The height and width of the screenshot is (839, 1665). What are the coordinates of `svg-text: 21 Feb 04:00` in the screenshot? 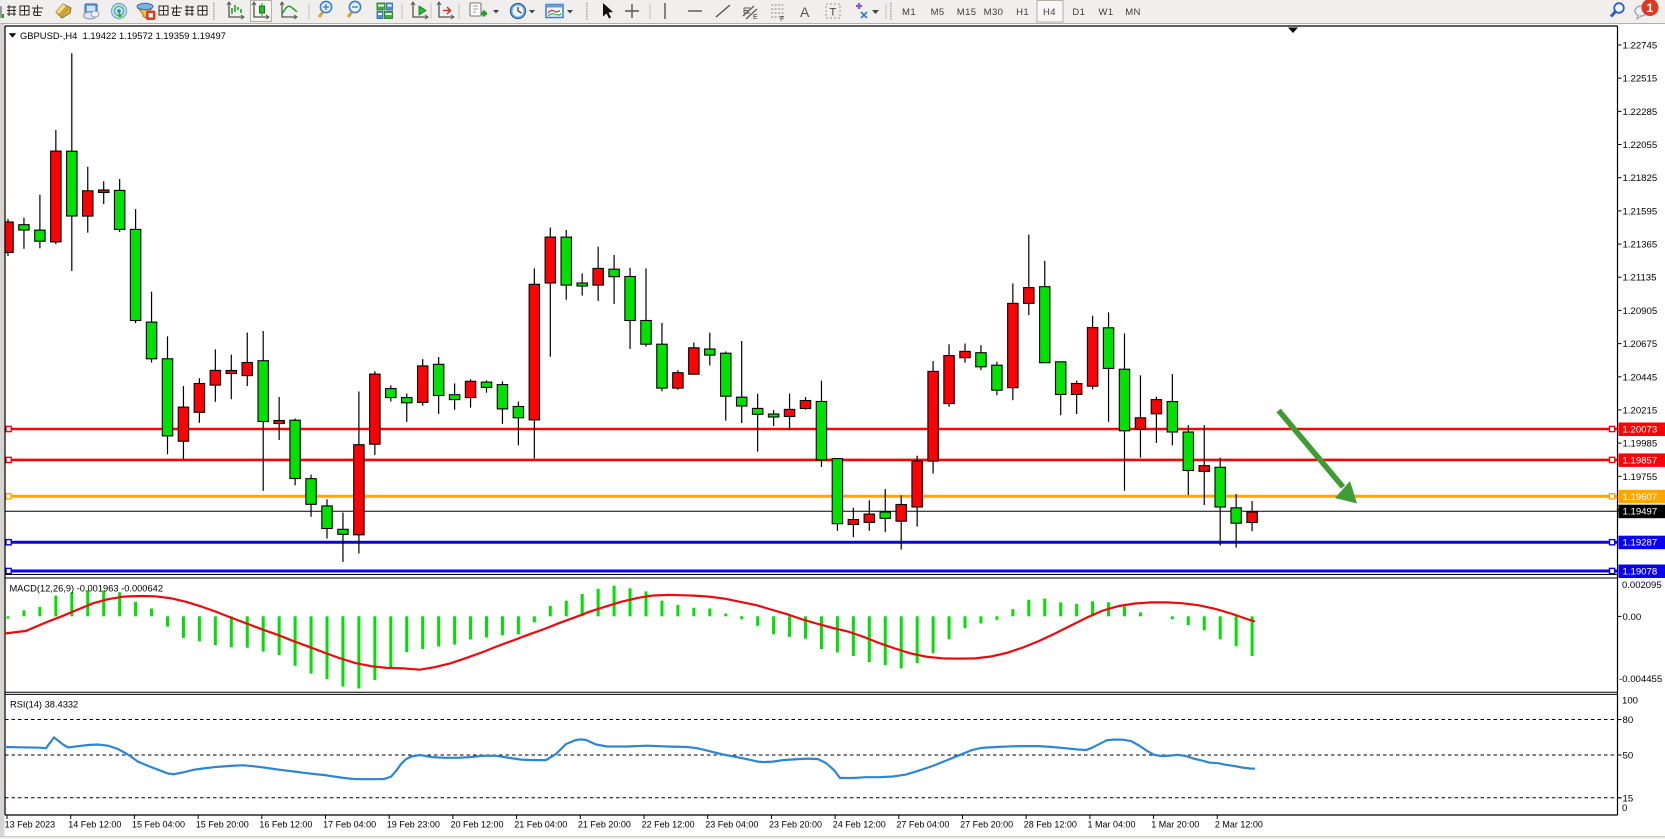 It's located at (540, 824).